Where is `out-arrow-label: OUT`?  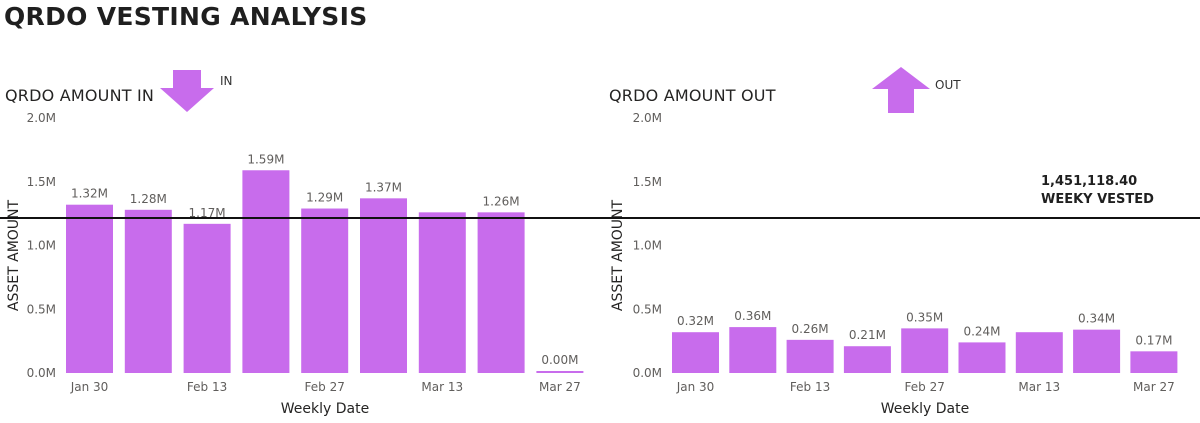 out-arrow-label: OUT is located at coordinates (948, 85).